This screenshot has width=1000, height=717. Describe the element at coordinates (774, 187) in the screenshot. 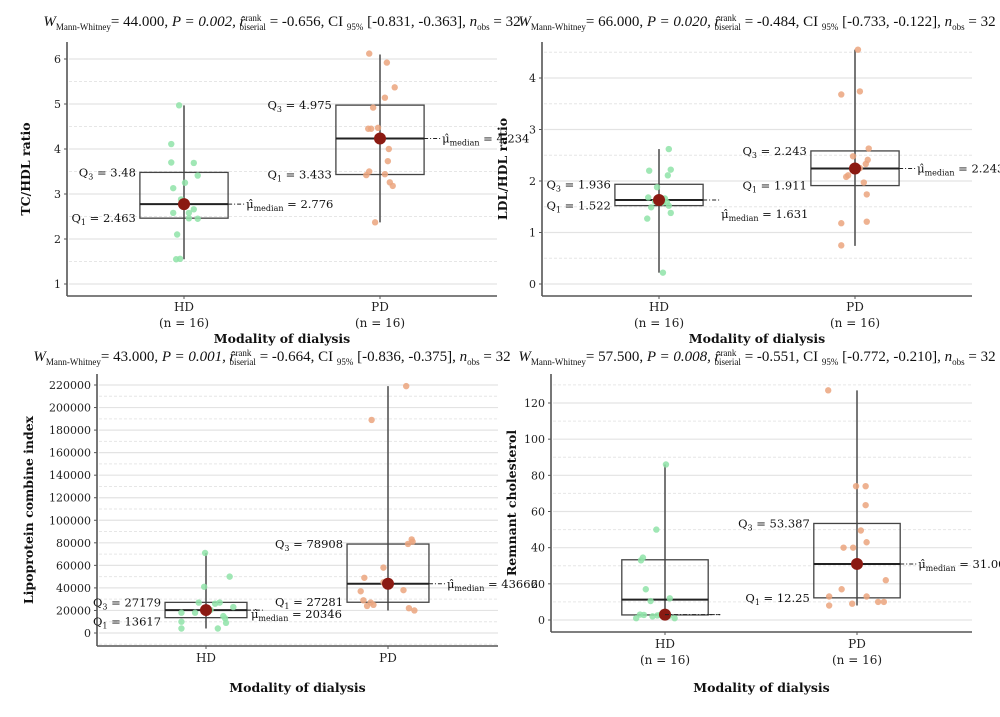

I see `q1-label: Q1 = 1.911` at that location.